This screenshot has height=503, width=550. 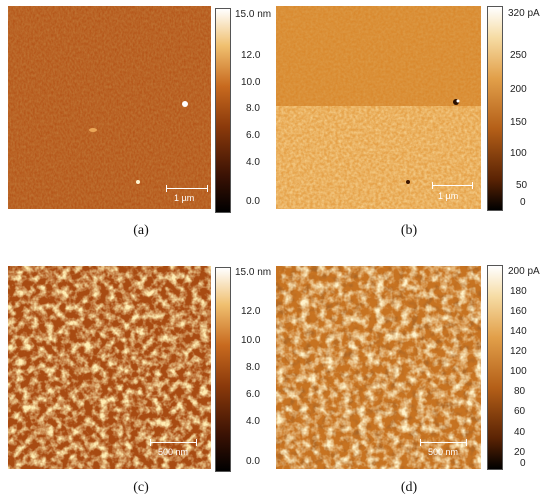 I want to click on colorbar-tick-label: 40, so click(x=520, y=432).